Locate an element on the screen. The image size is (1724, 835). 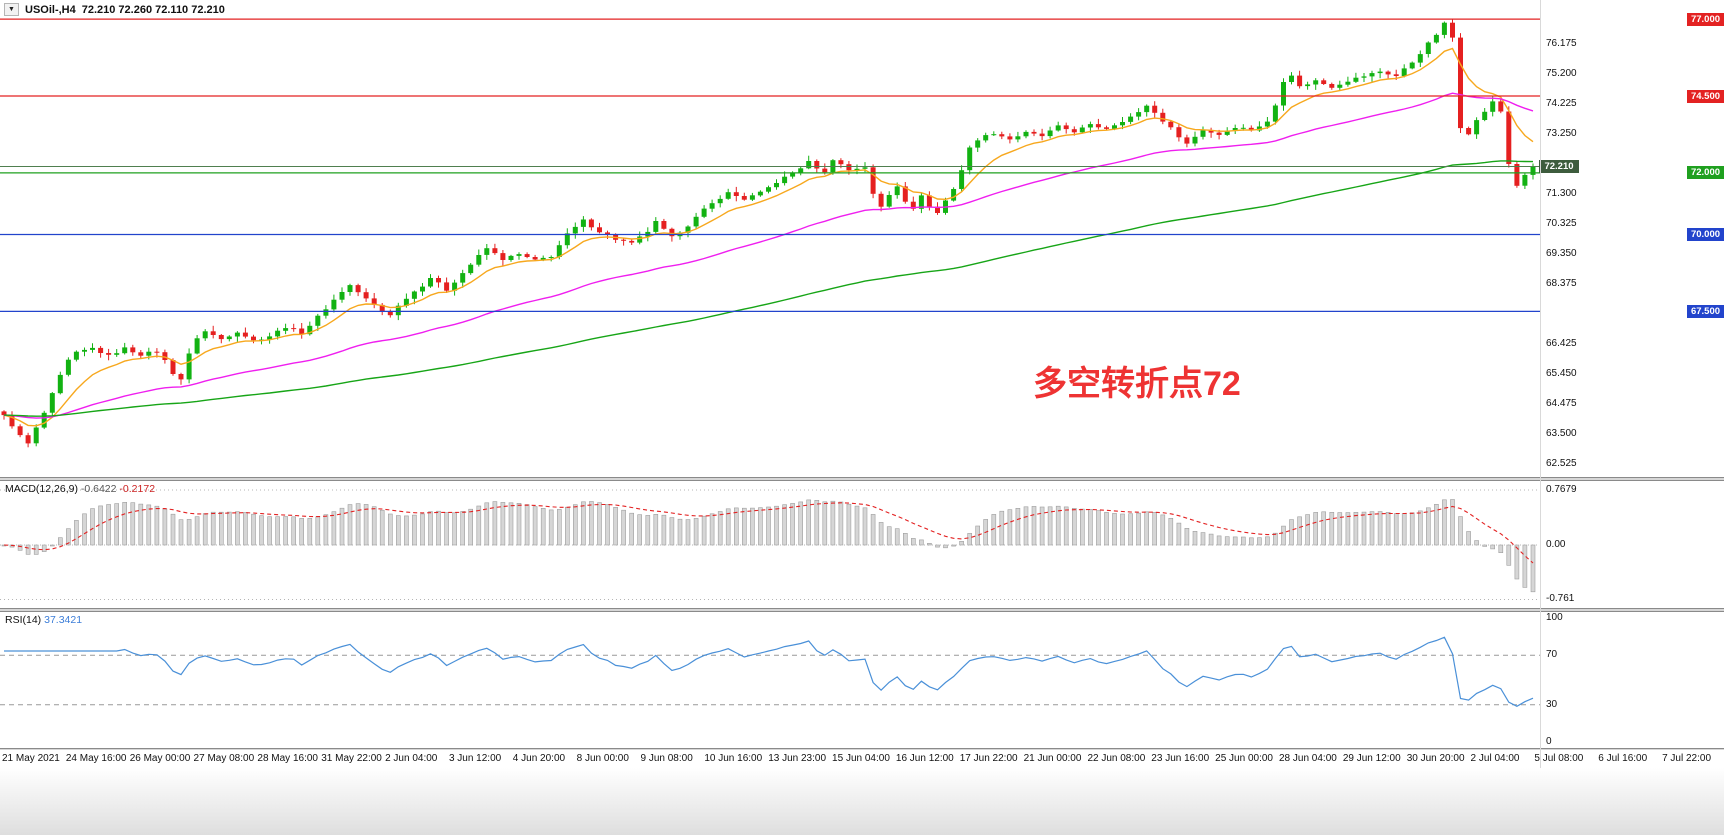
macd-label: MACD(12,26,9) -0.6422 -0.2172 is located at coordinates (80, 489).